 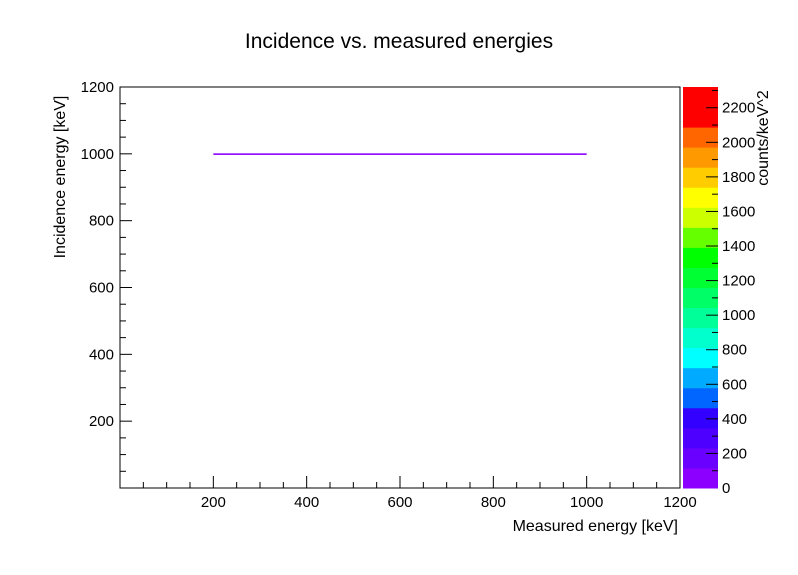 What do you see at coordinates (213, 502) in the screenshot?
I see `x-tick-label: 200` at bounding box center [213, 502].